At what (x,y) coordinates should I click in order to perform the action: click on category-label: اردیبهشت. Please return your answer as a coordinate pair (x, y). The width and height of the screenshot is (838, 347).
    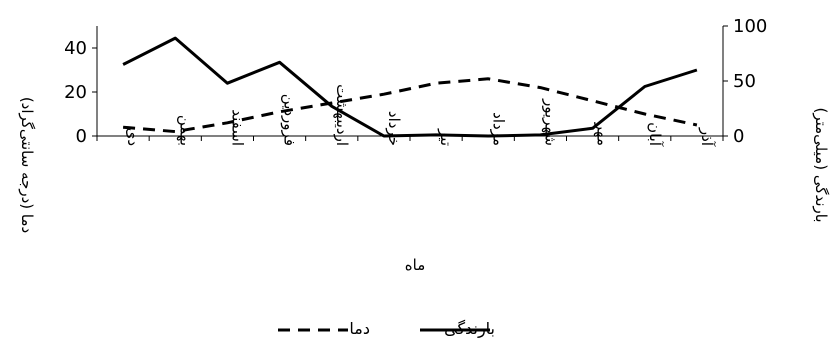
    Looking at the image, I should click on (342, 115).